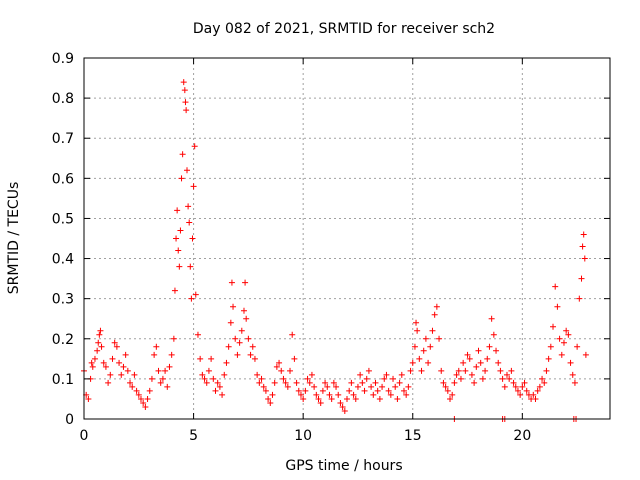 Image resolution: width=640 pixels, height=480 pixels. What do you see at coordinates (63, 99) in the screenshot?
I see `y-tick-label: 0.8` at bounding box center [63, 99].